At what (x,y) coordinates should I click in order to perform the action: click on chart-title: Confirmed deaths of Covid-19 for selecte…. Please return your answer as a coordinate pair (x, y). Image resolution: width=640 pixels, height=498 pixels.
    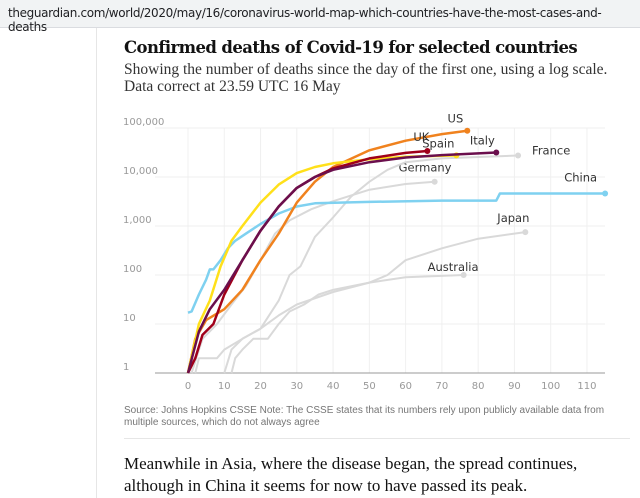
    Looking at the image, I should click on (351, 47).